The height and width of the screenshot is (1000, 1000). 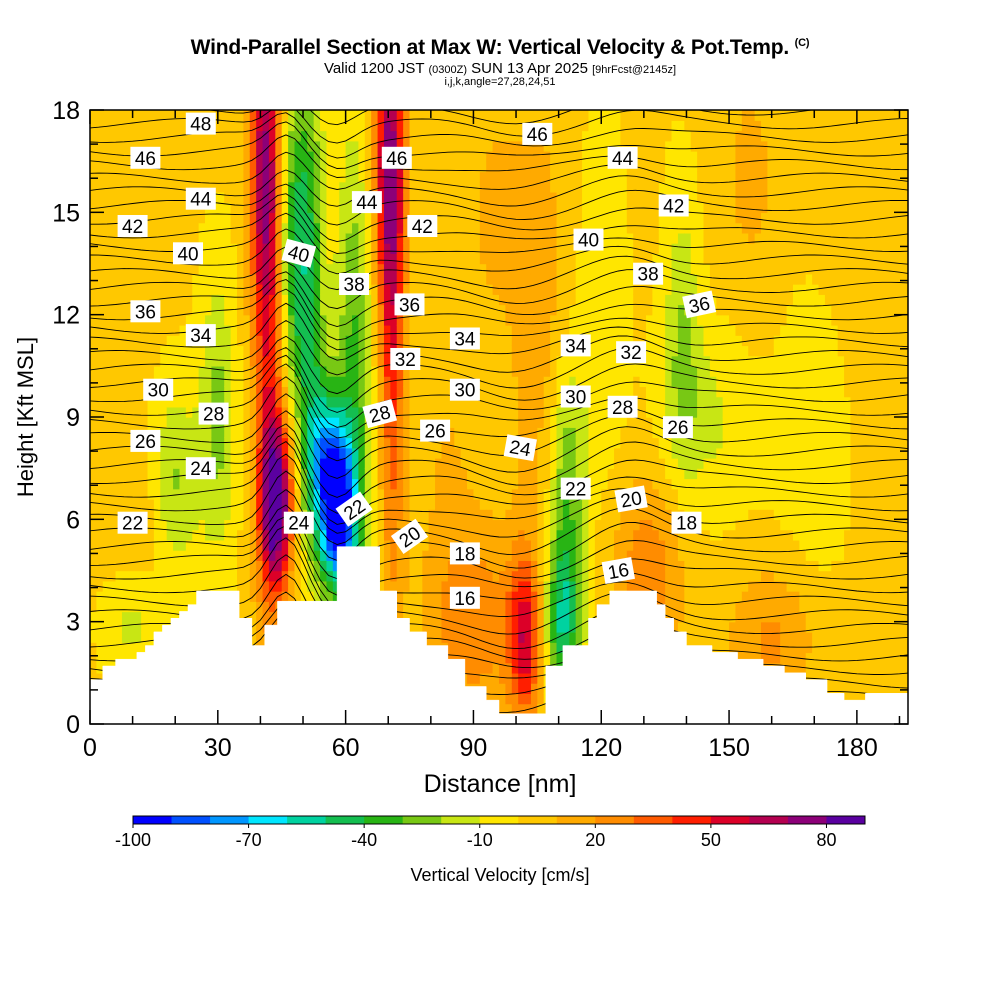 What do you see at coordinates (601, 748) in the screenshot?
I see `x-tick-label: 120` at bounding box center [601, 748].